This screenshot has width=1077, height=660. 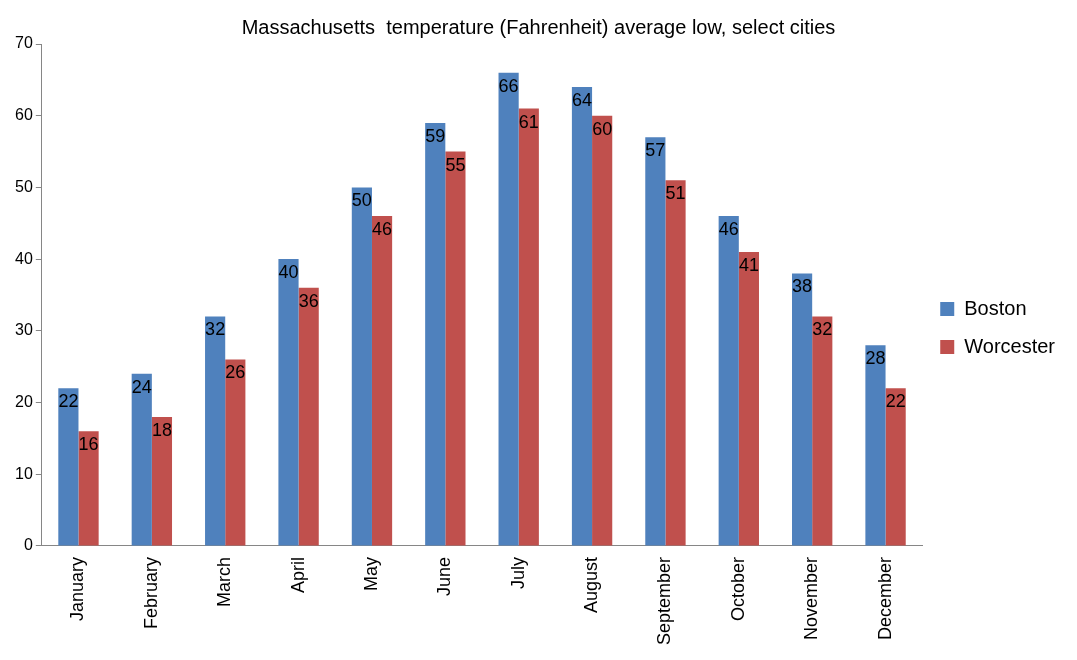 What do you see at coordinates (435, 135) in the screenshot?
I see `data-label: 59` at bounding box center [435, 135].